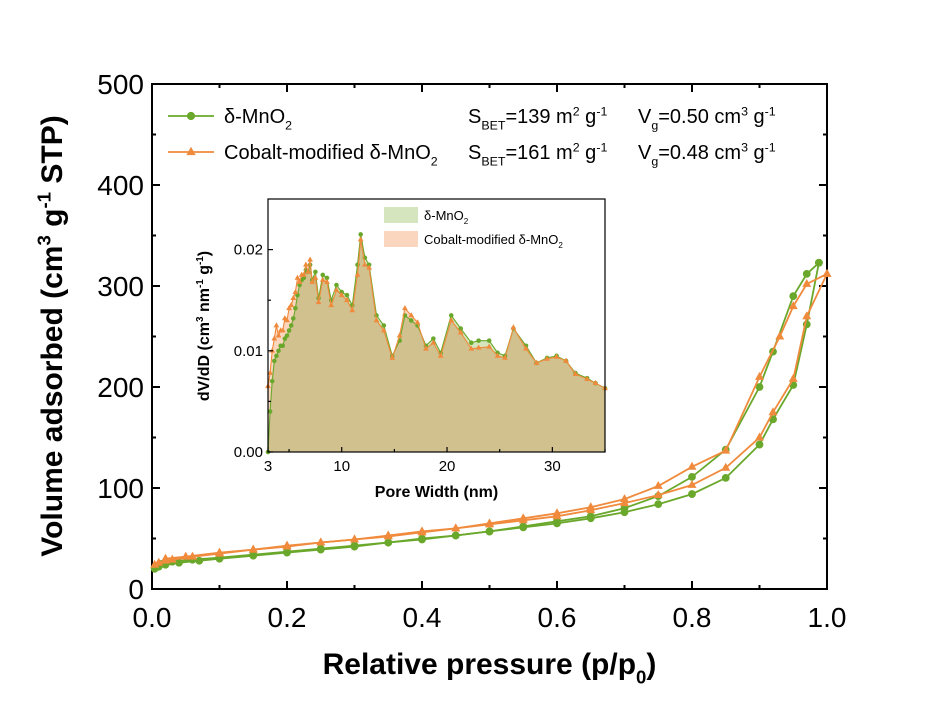 This screenshot has height=713, width=944. Describe the element at coordinates (770, 111) in the screenshot. I see `main-legend-vg-0-part-5: -1` at that location.